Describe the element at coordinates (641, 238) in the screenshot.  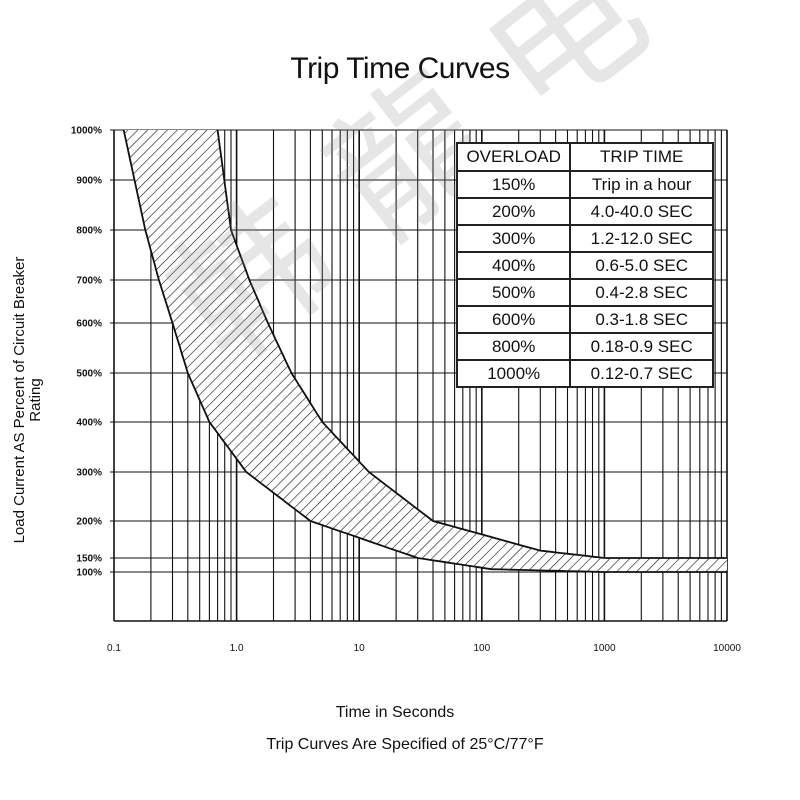
I see `table-cell-trip-time: 1.2-12.0 SEC` at that location.